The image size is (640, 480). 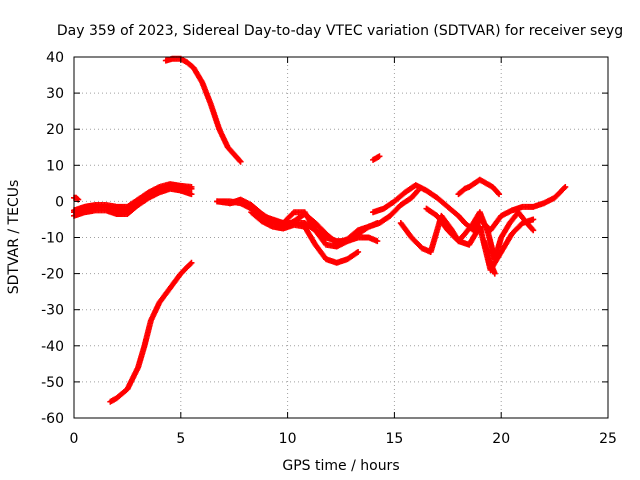 What do you see at coordinates (59, 202) in the screenshot?
I see `y-tick-label: 0` at bounding box center [59, 202].